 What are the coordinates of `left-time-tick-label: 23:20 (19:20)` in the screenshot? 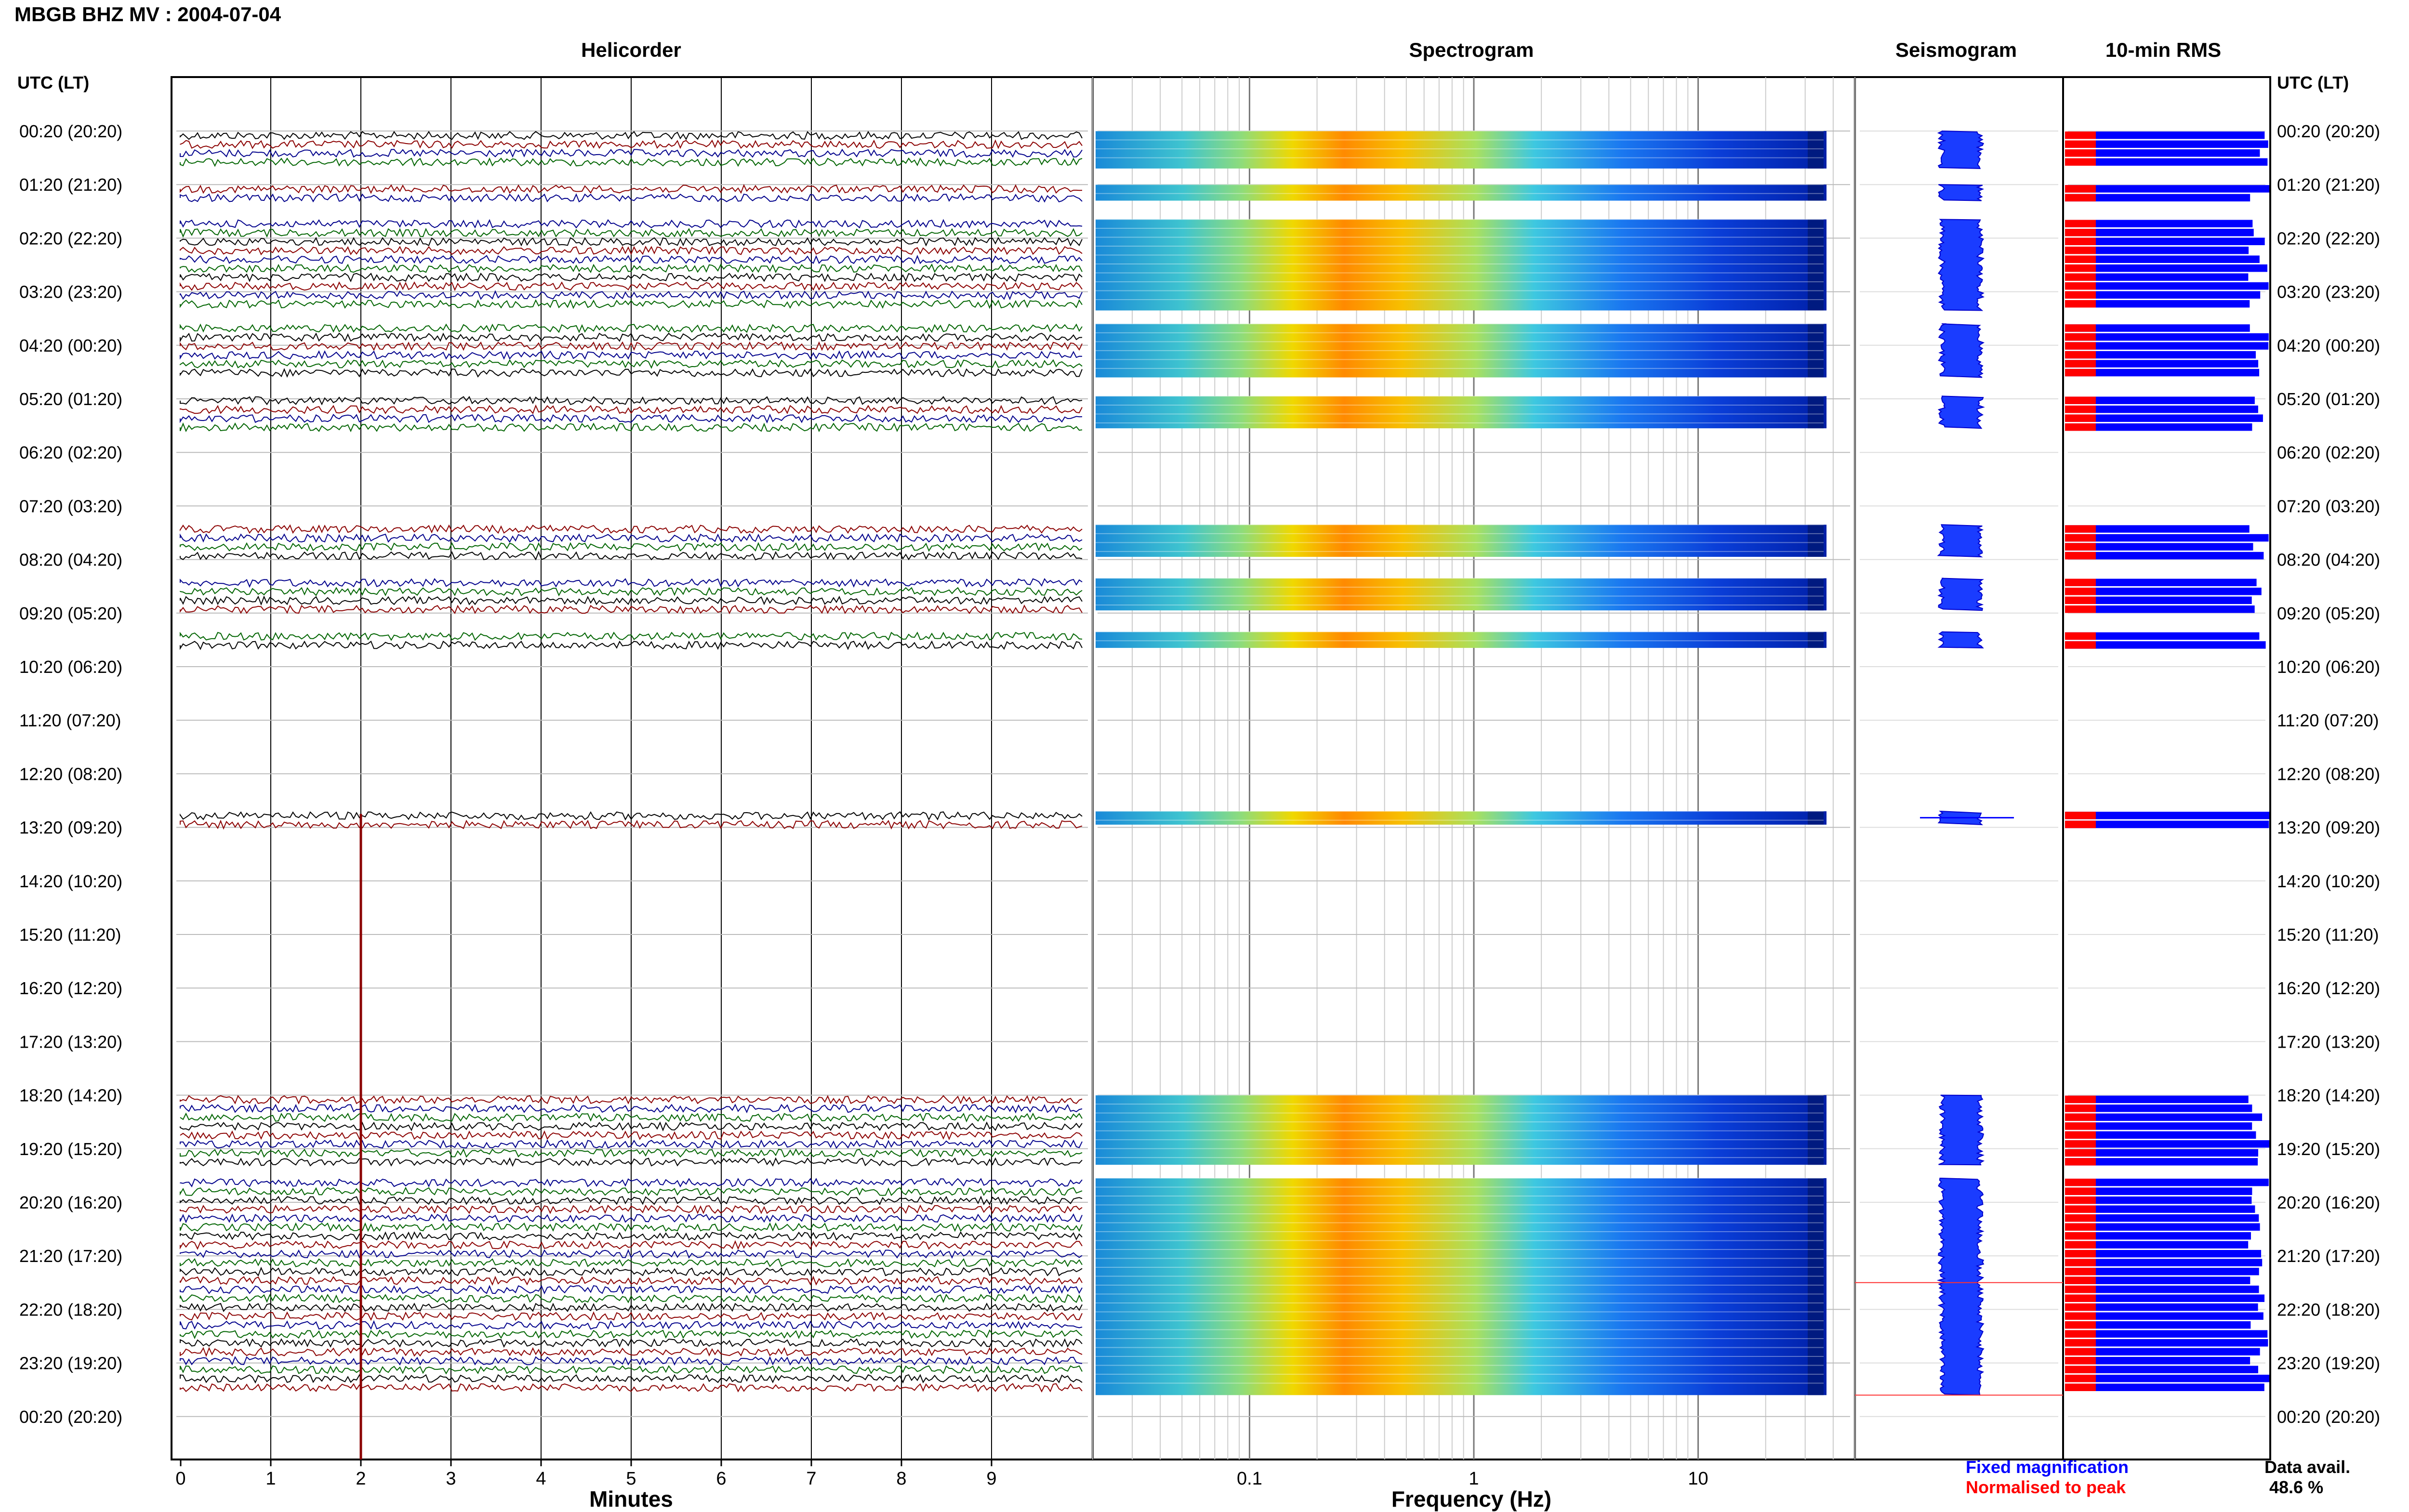 It's located at (70, 1363).